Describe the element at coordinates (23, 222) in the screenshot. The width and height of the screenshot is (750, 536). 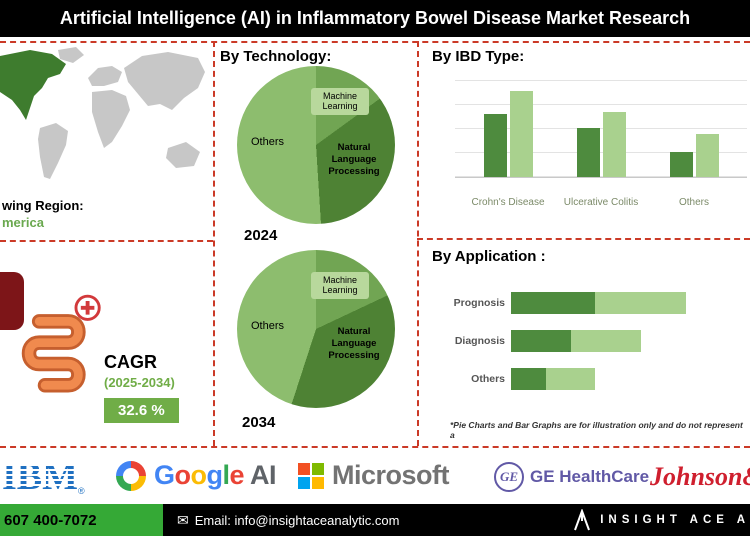
I see `region-value: merica` at that location.